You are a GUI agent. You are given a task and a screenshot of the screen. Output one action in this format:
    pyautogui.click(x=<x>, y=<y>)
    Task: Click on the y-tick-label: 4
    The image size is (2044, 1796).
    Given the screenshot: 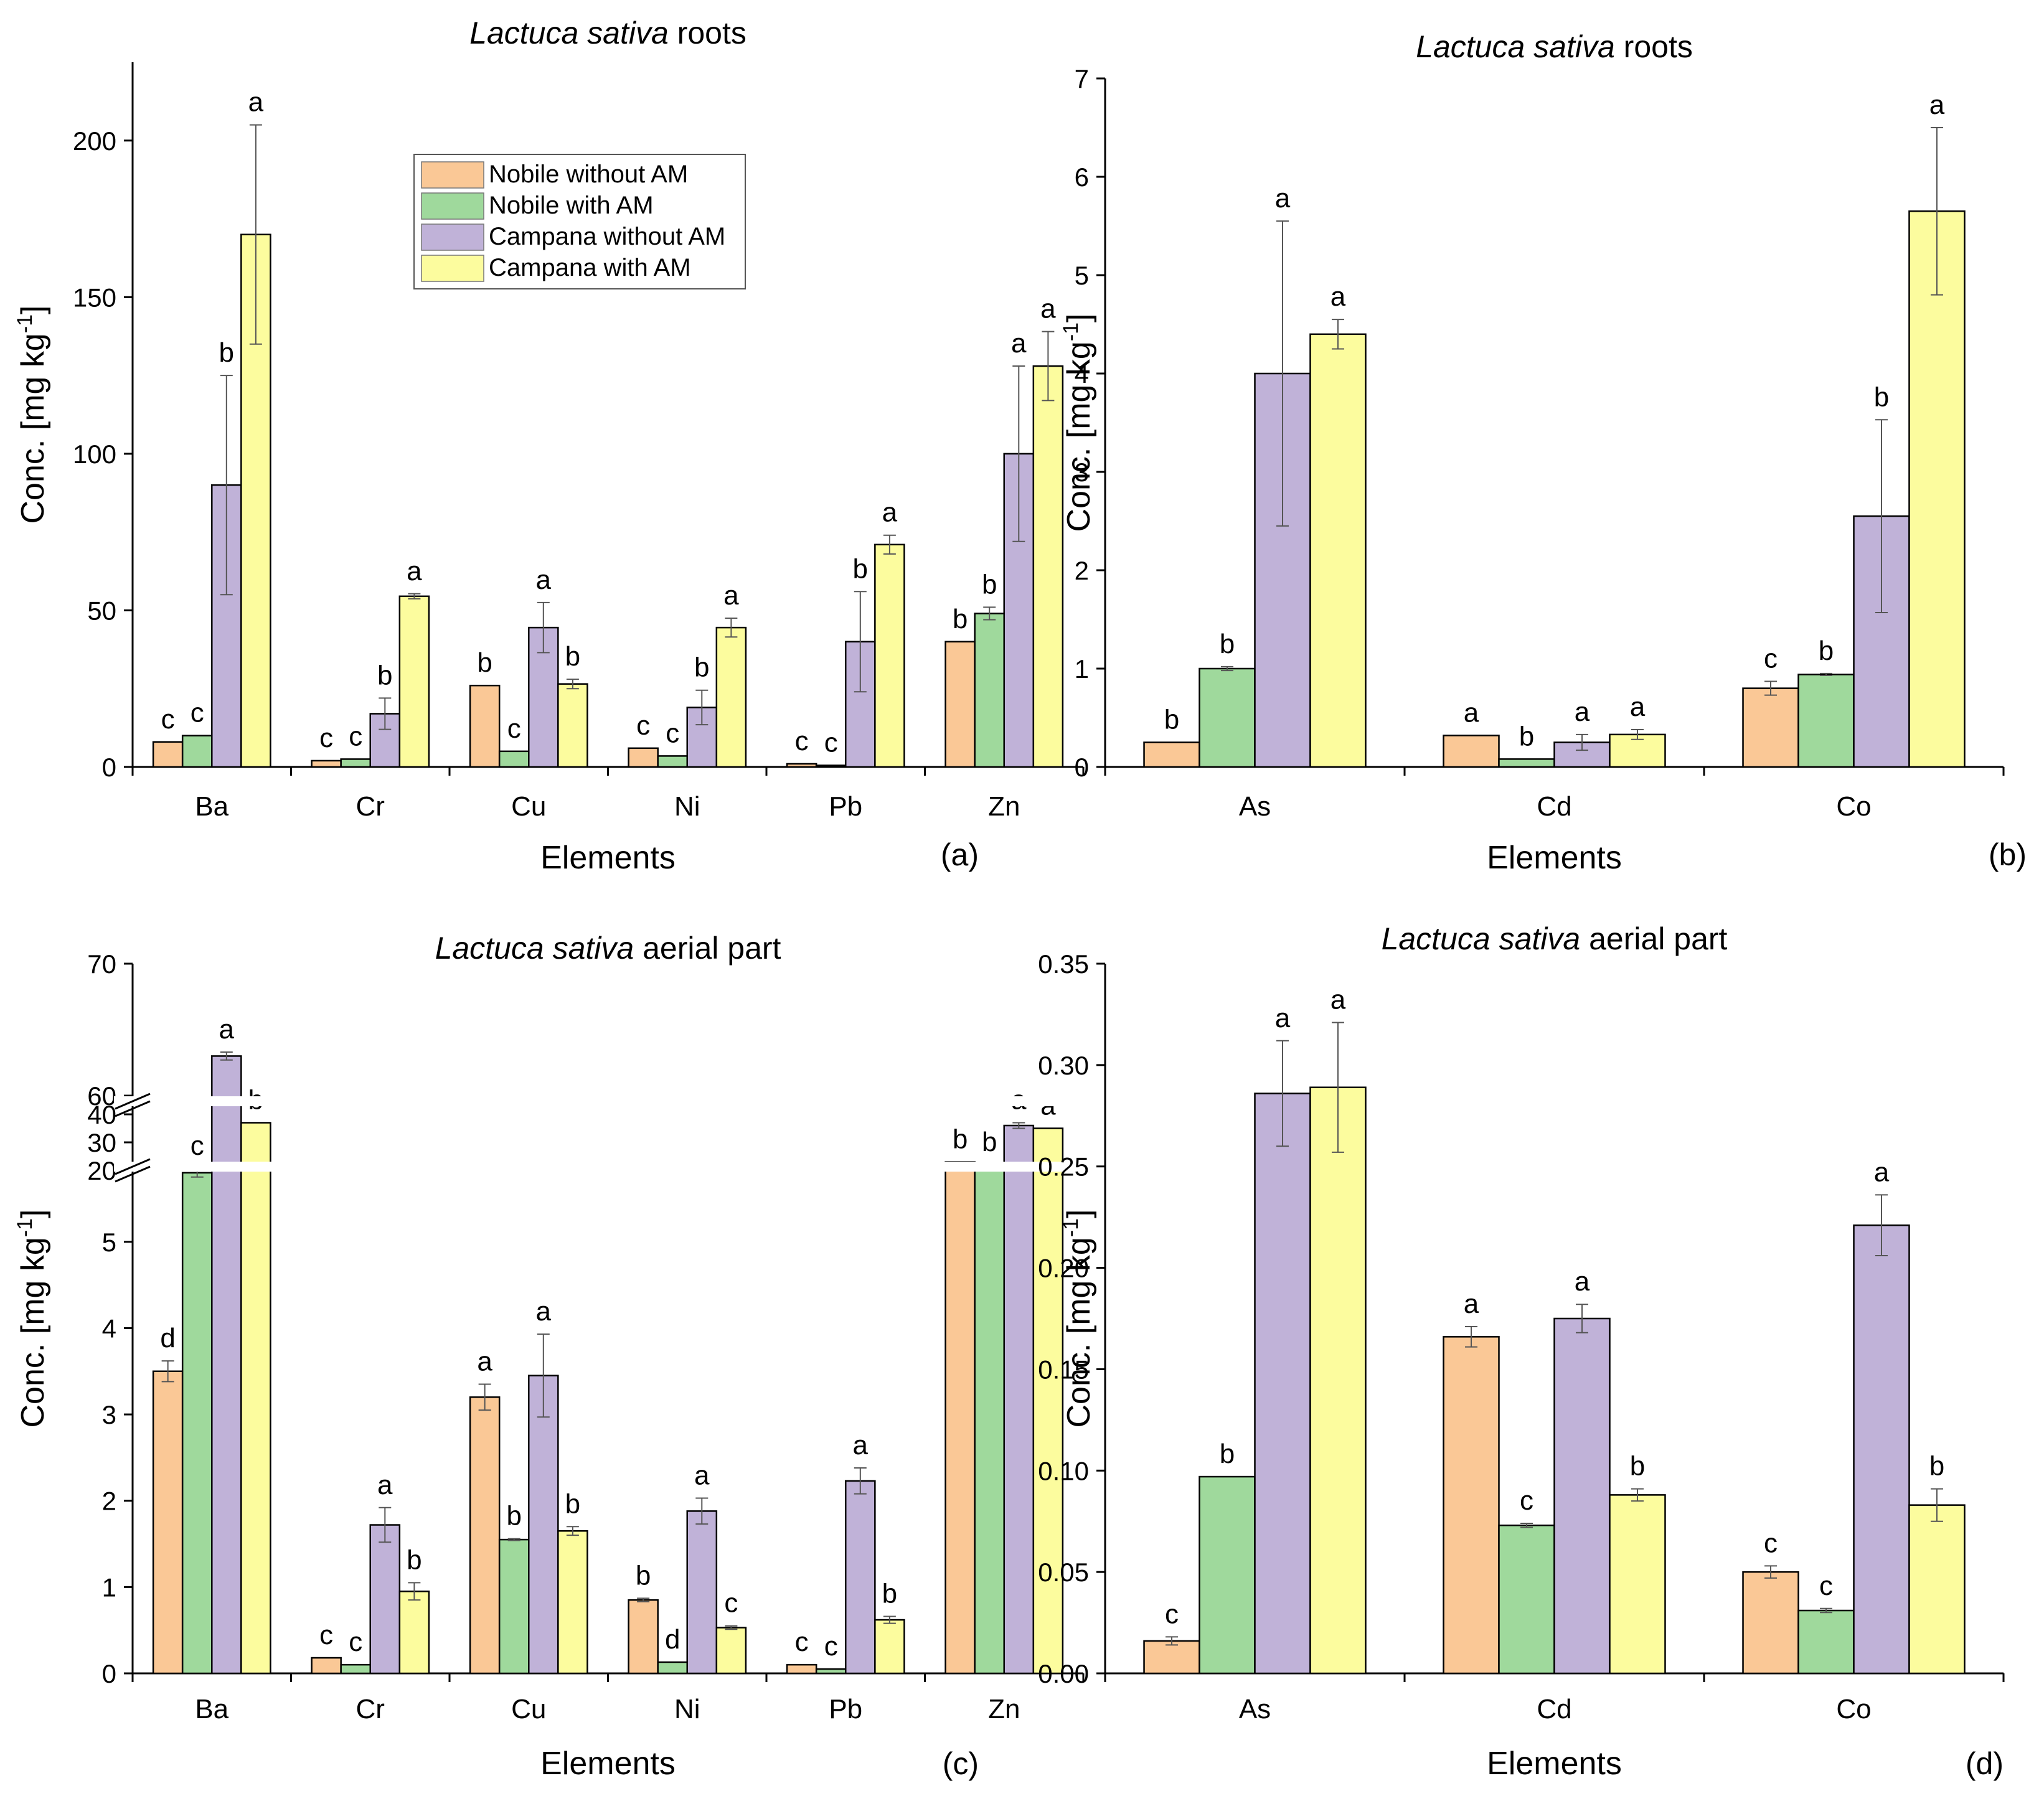 What is the action you would take?
    pyautogui.click(x=1082, y=374)
    